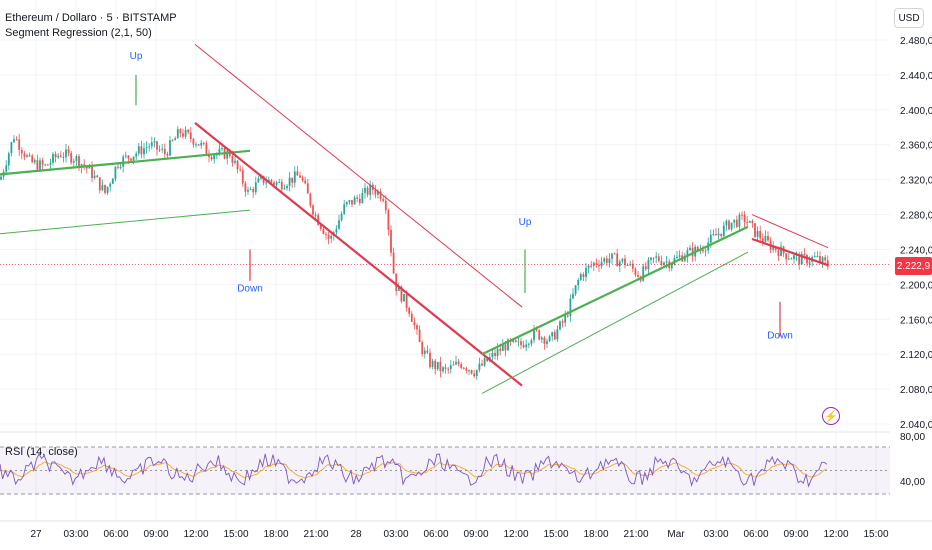 Image resolution: width=932 pixels, height=550 pixels. I want to click on price-tick-label: 2.120,0, so click(916, 355).